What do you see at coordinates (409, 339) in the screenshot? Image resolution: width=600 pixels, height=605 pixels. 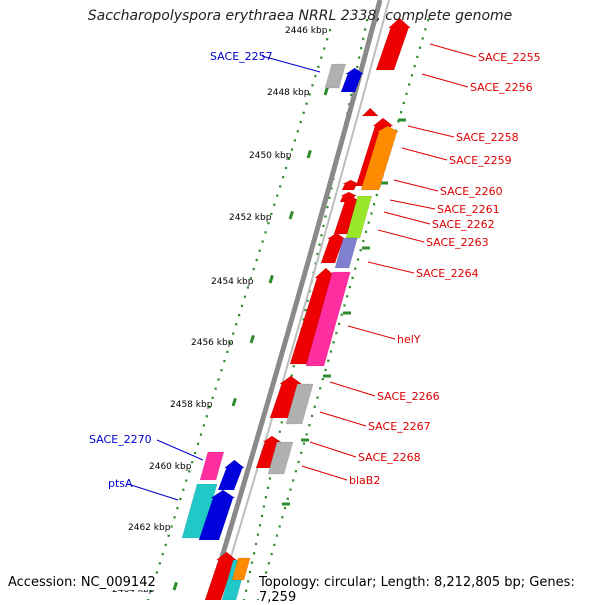 I see `gene-label-hely: helY` at bounding box center [409, 339].